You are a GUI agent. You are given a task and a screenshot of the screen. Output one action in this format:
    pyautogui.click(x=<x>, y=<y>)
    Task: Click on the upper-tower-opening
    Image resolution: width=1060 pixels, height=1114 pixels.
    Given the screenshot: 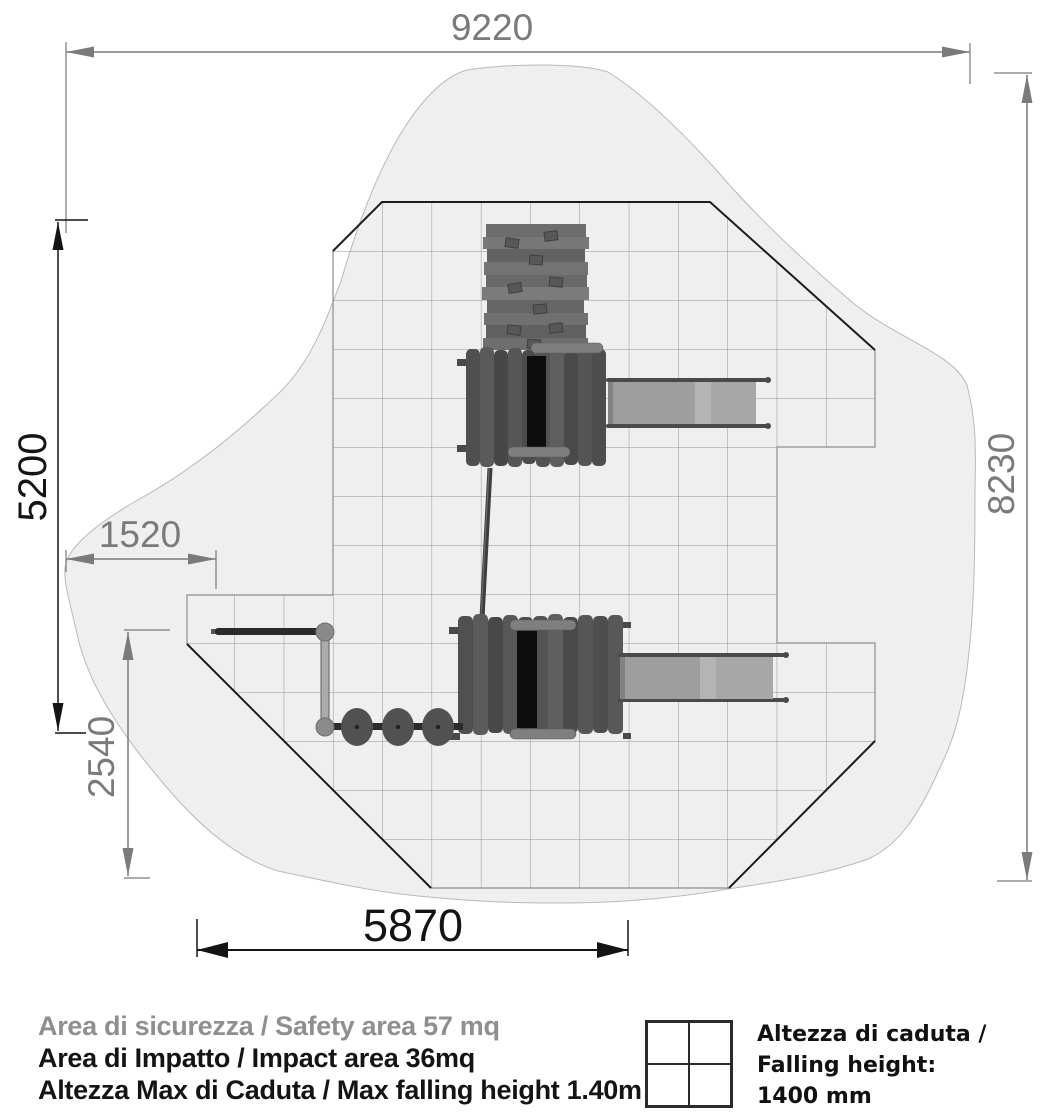 What is the action you would take?
    pyautogui.click(x=536, y=405)
    